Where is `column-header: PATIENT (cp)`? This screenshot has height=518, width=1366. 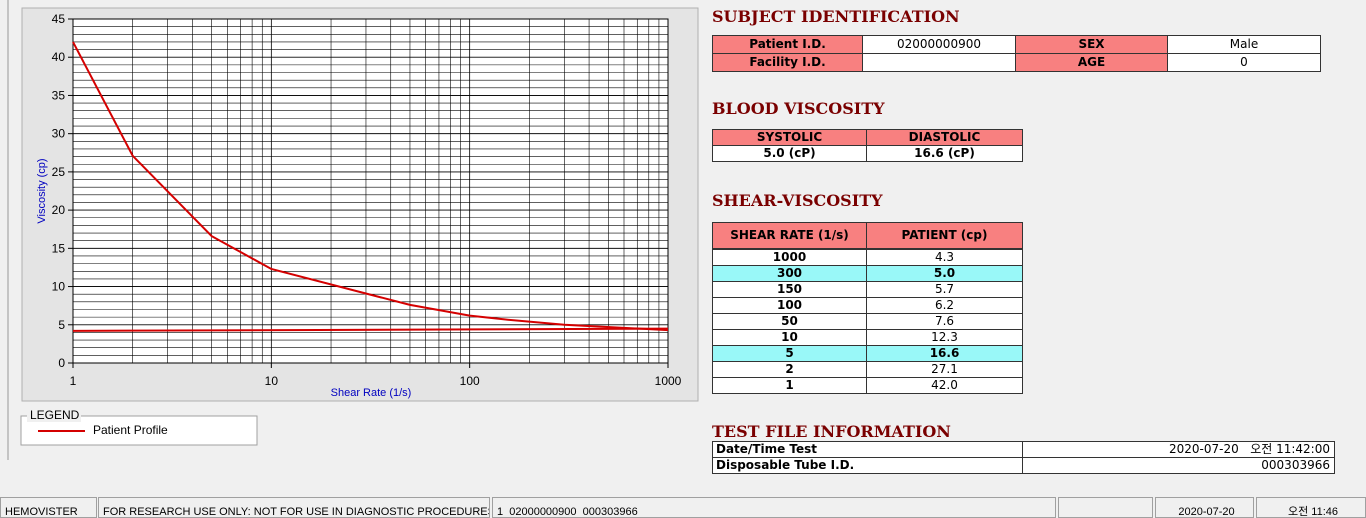 column-header: PATIENT (cp) is located at coordinates (944, 235).